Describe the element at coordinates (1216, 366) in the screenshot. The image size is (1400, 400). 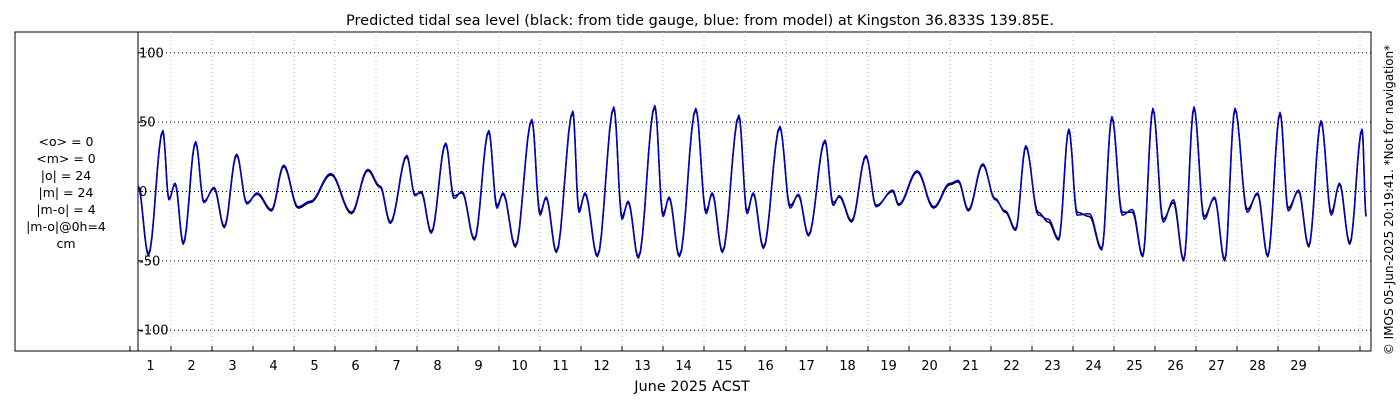
I see `x-tick-label: 27` at that location.